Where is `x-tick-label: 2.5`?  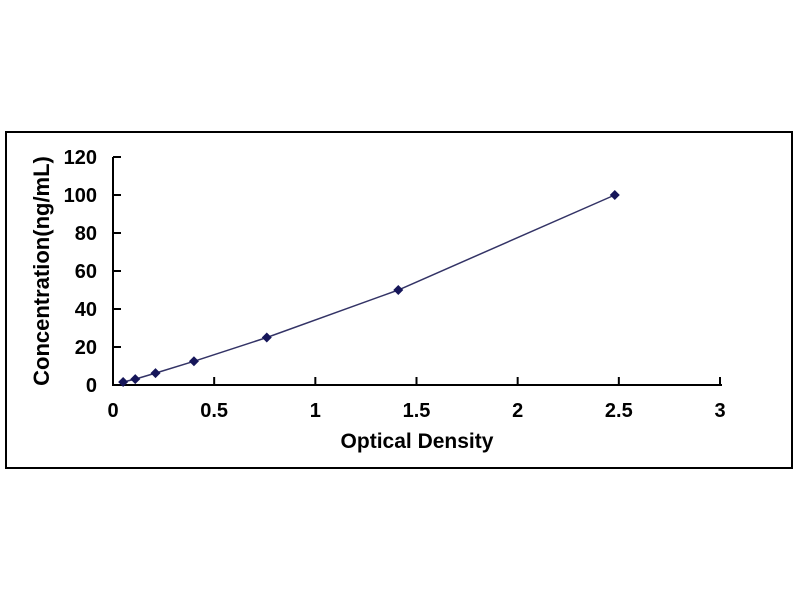 x-tick-label: 2.5 is located at coordinates (619, 411).